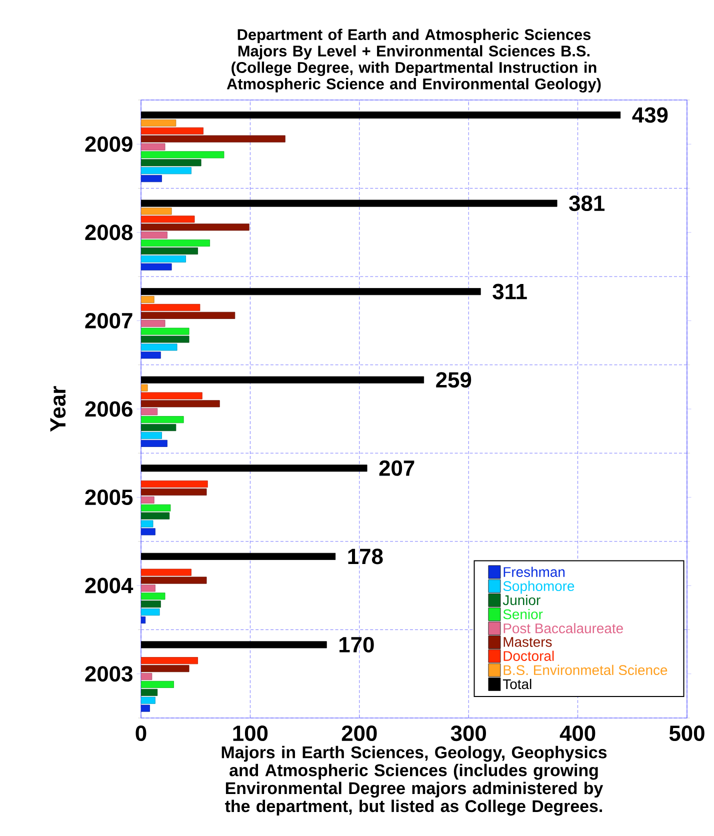  Describe the element at coordinates (587, 204) in the screenshot. I see `data-label: 381` at that location.